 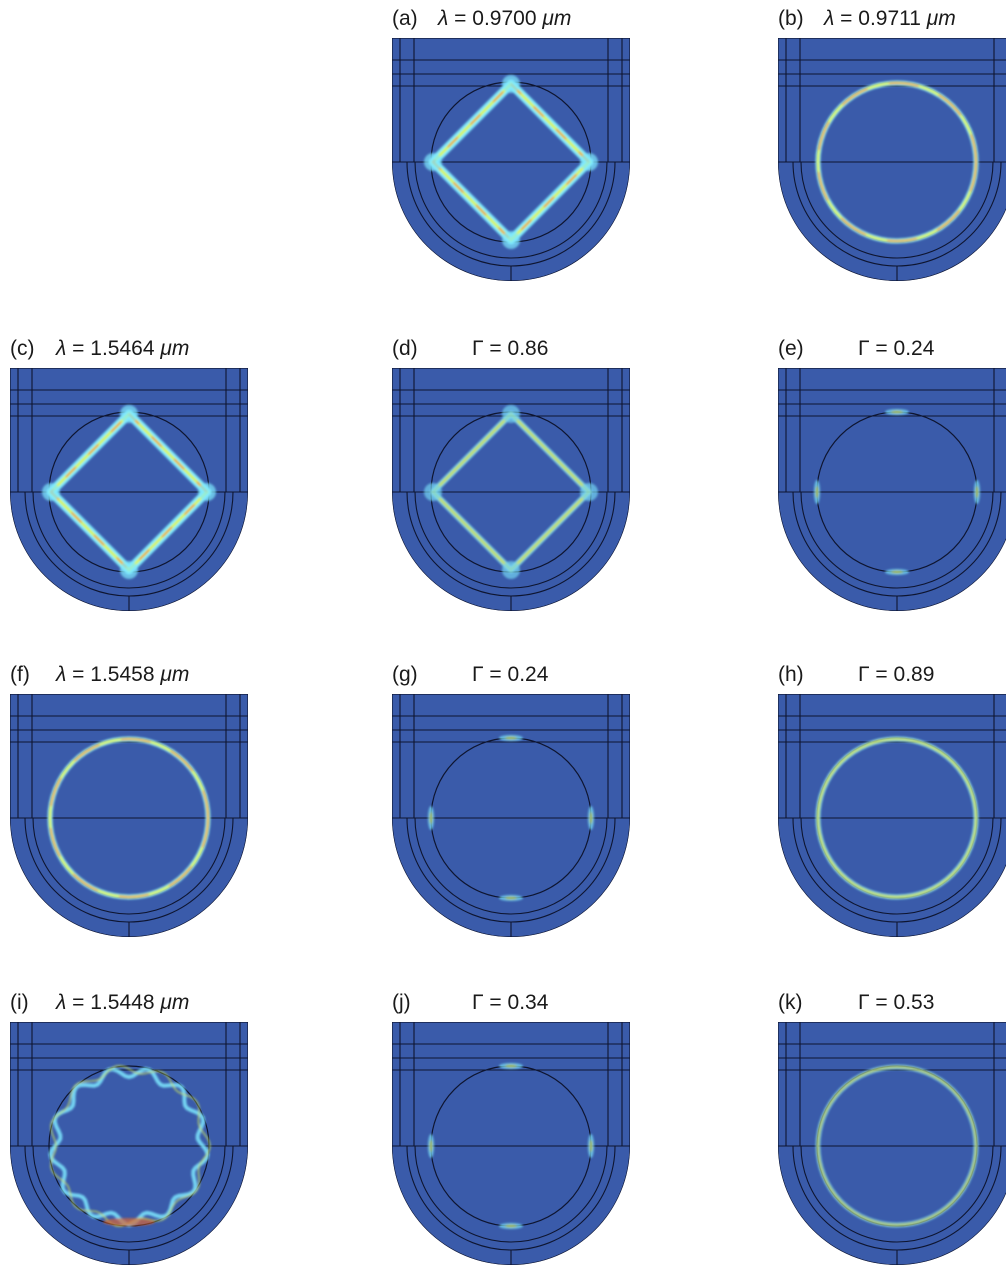 What do you see at coordinates (401, 1002) in the screenshot?
I see `panel-letter: (j)` at bounding box center [401, 1002].